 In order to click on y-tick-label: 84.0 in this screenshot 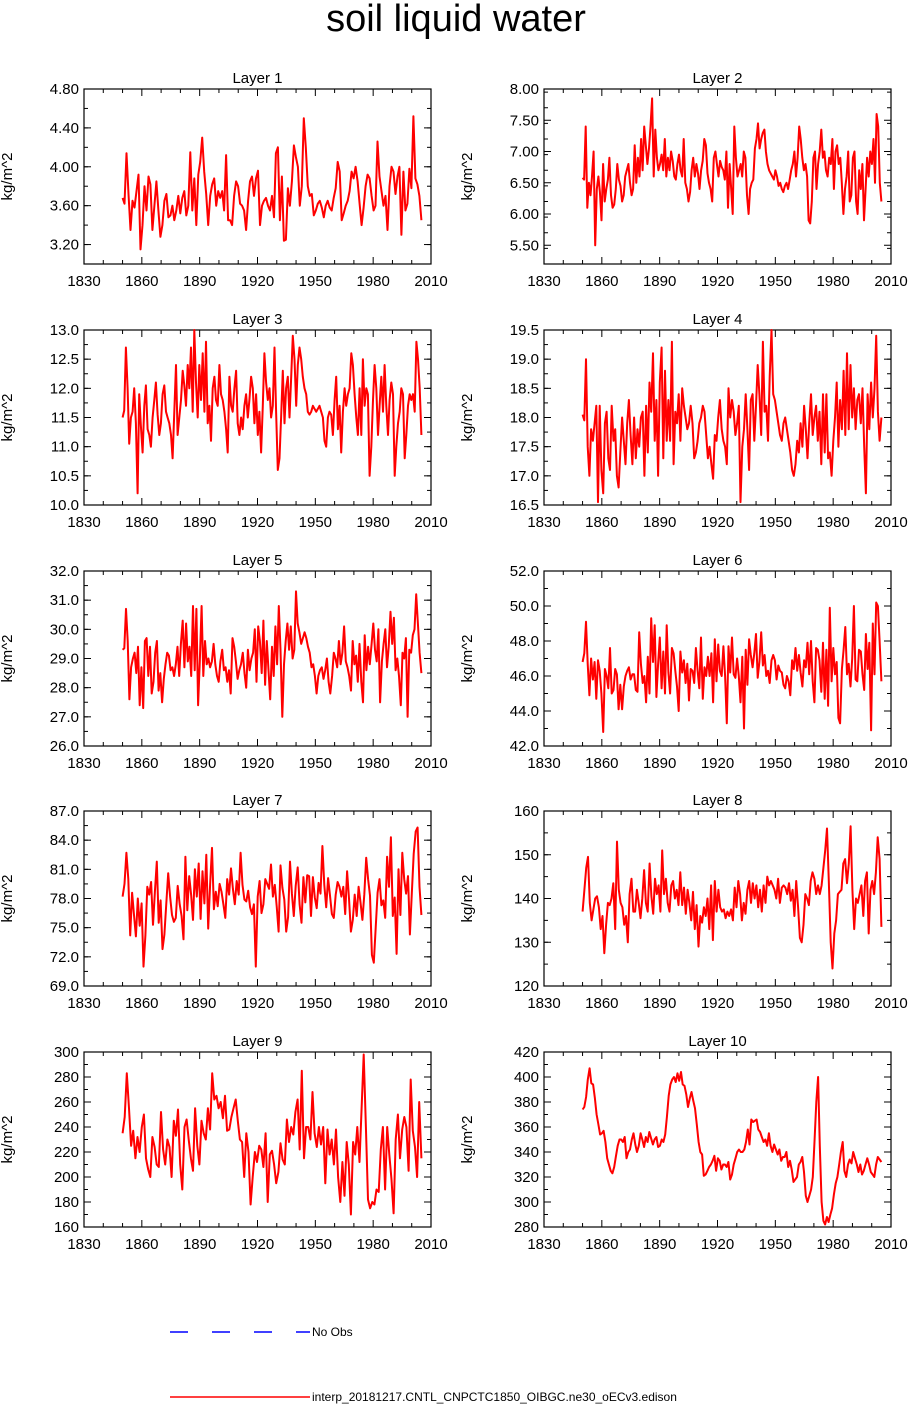, I will do `click(64, 840)`.